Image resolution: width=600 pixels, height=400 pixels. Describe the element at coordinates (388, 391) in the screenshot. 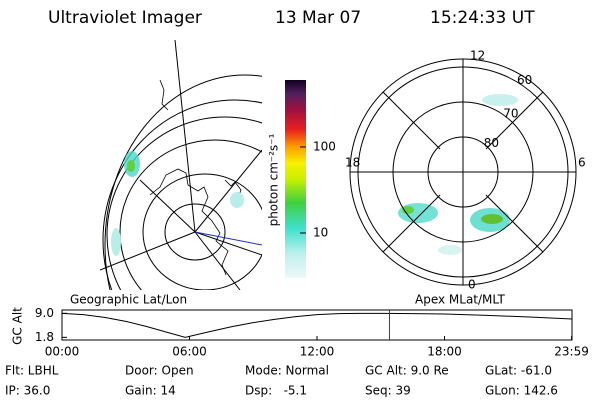

I see `status-field: Seq: 39` at that location.